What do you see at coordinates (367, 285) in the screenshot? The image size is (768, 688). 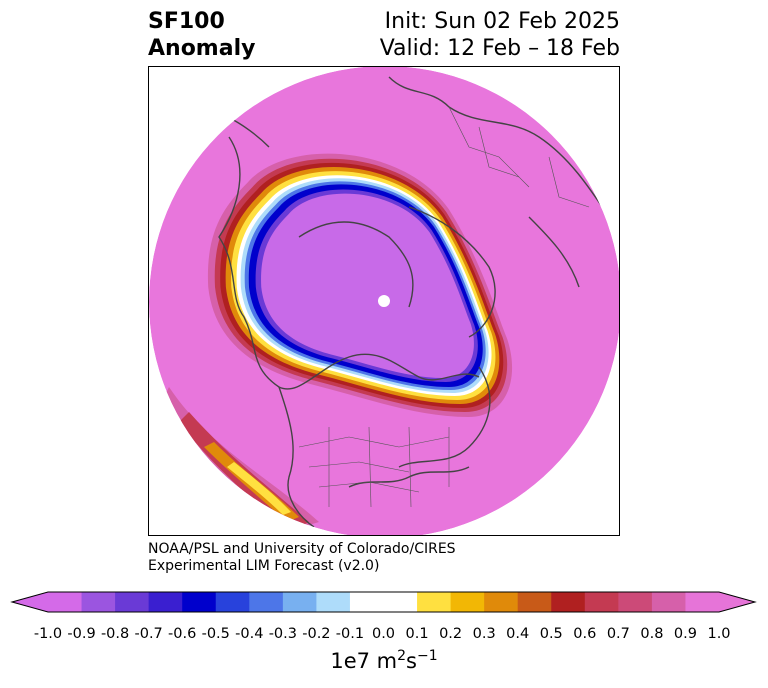 I see `central-low-core` at bounding box center [367, 285].